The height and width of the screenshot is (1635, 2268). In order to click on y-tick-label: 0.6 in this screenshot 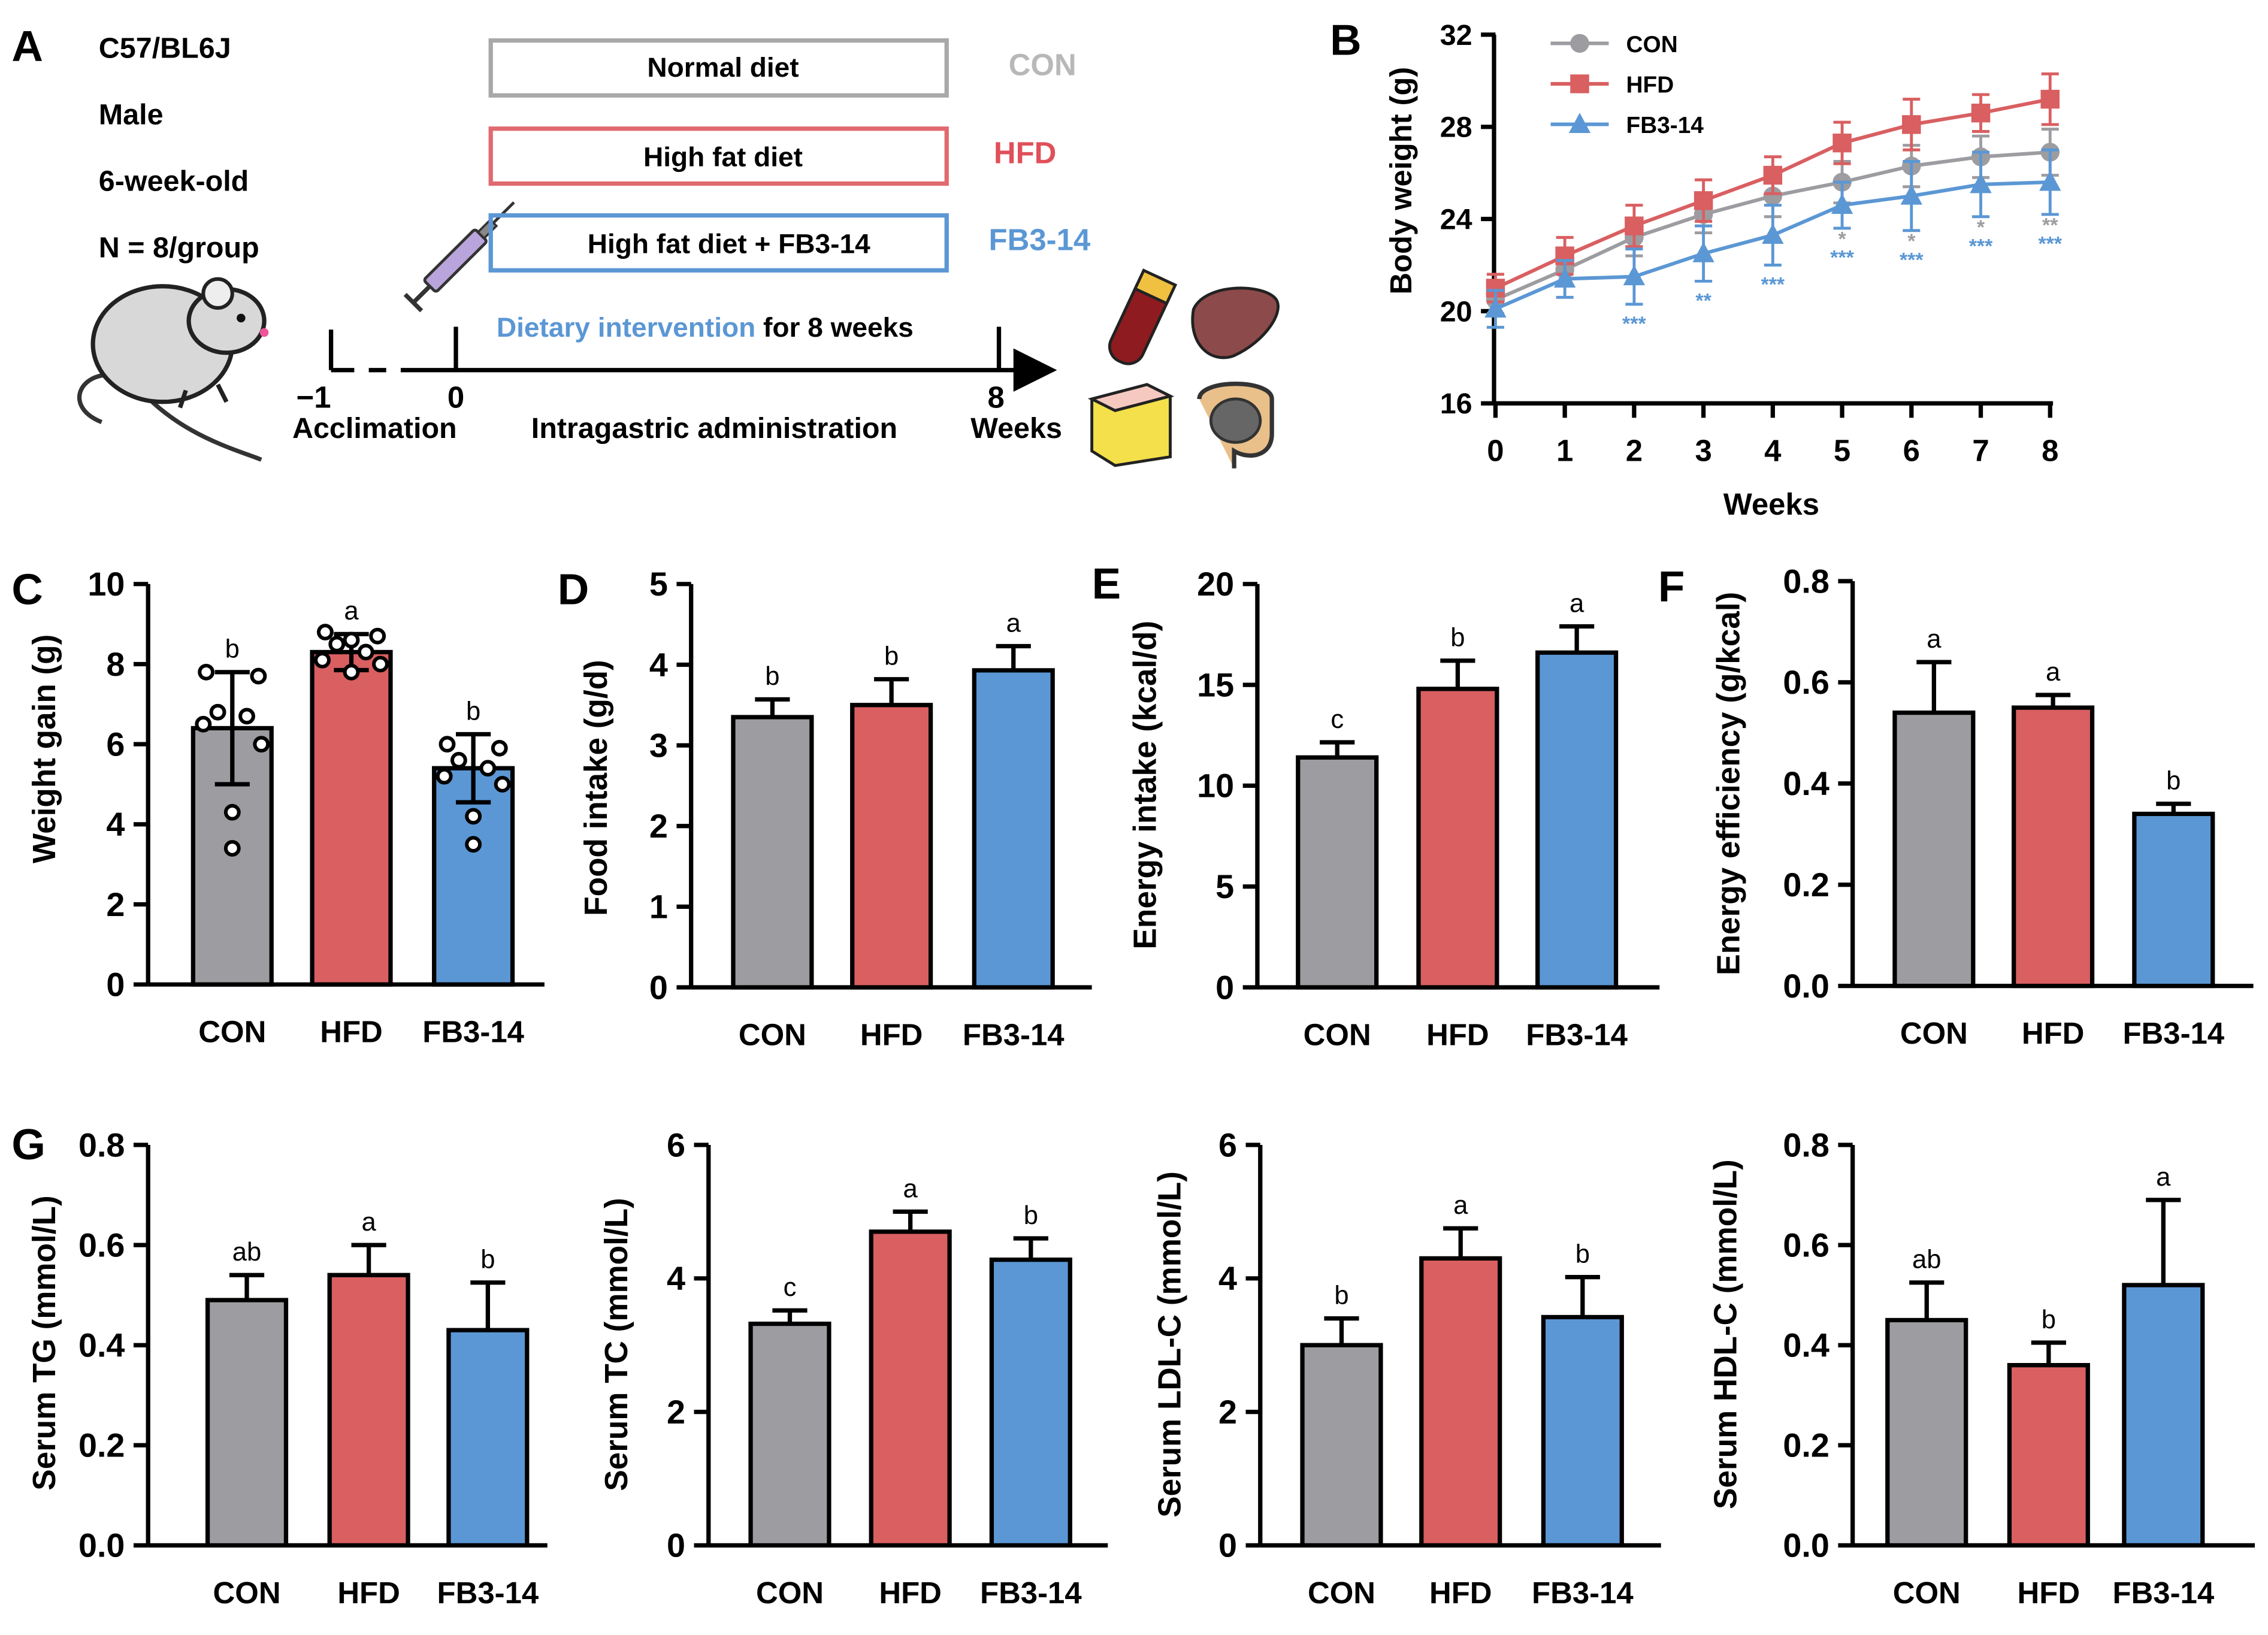, I will do `click(1806, 682)`.